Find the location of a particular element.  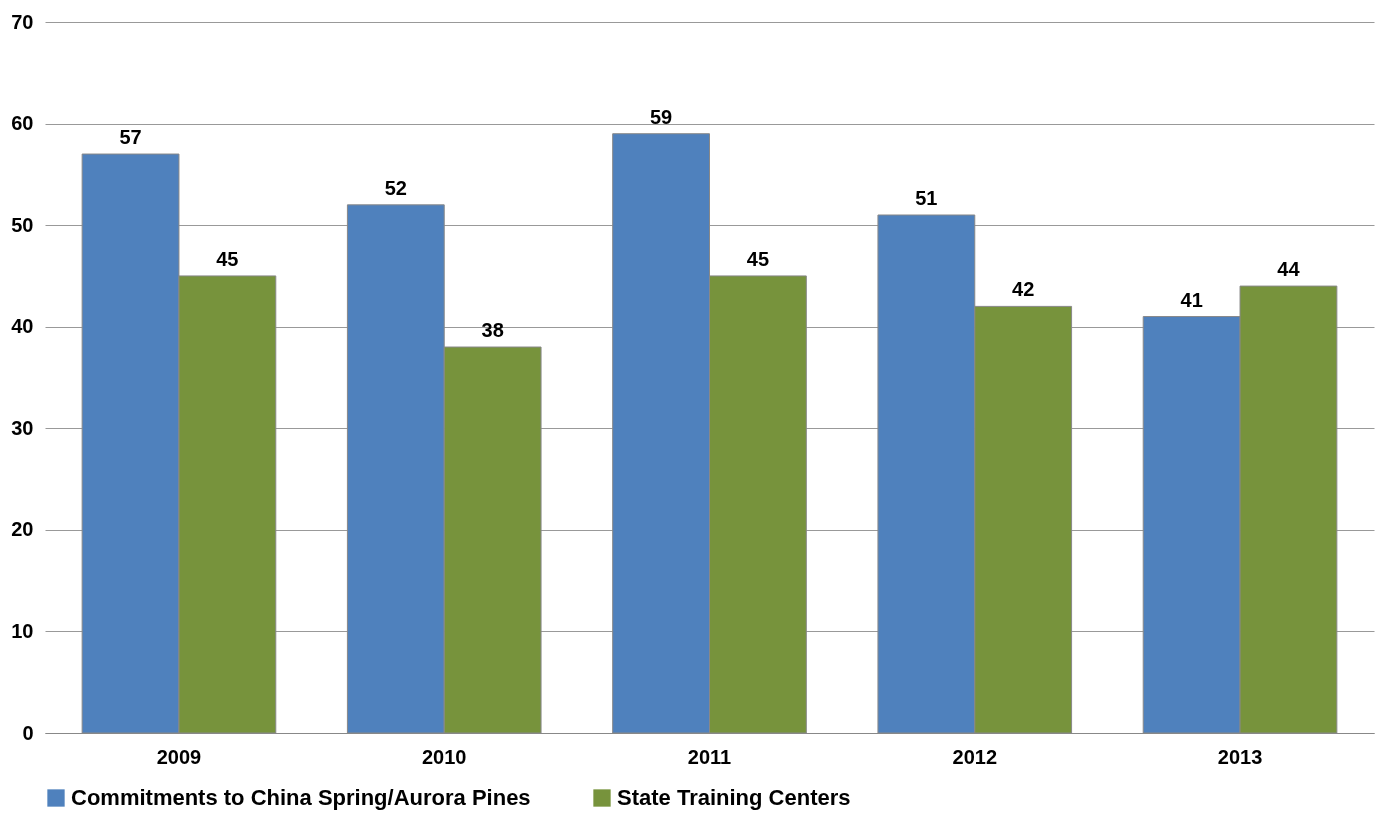

legend-label: State Training Centers is located at coordinates (734, 797).